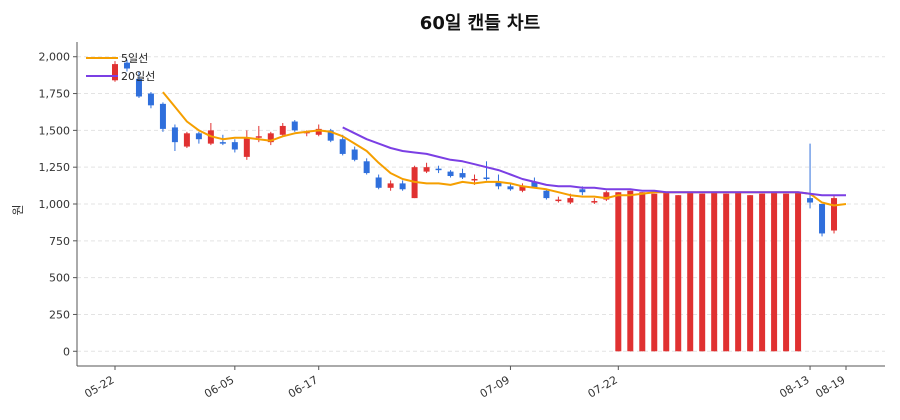 This screenshot has width=900, height=420. What do you see at coordinates (99, 386) in the screenshot?
I see `x-tick-label: 05-22` at bounding box center [99, 386].